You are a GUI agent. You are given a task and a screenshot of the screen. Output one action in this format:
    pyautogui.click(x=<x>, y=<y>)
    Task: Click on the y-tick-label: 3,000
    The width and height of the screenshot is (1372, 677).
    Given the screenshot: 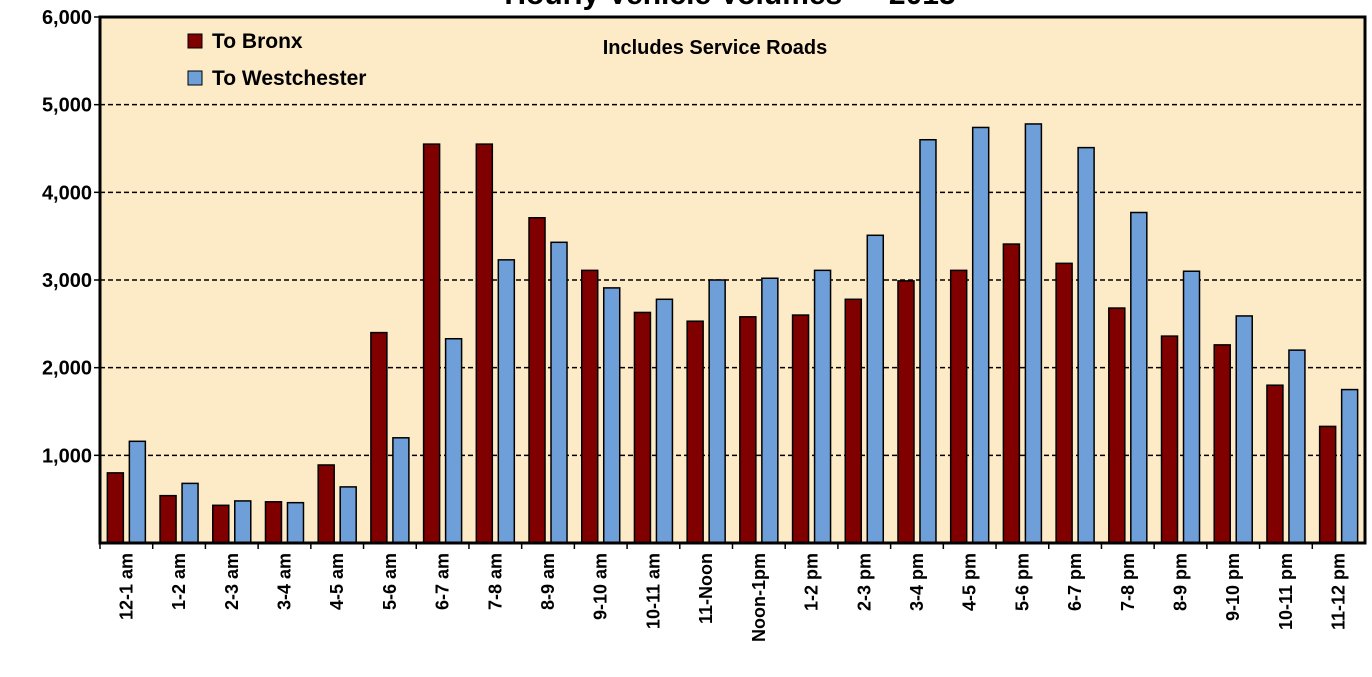 What is the action you would take?
    pyautogui.click(x=67, y=281)
    